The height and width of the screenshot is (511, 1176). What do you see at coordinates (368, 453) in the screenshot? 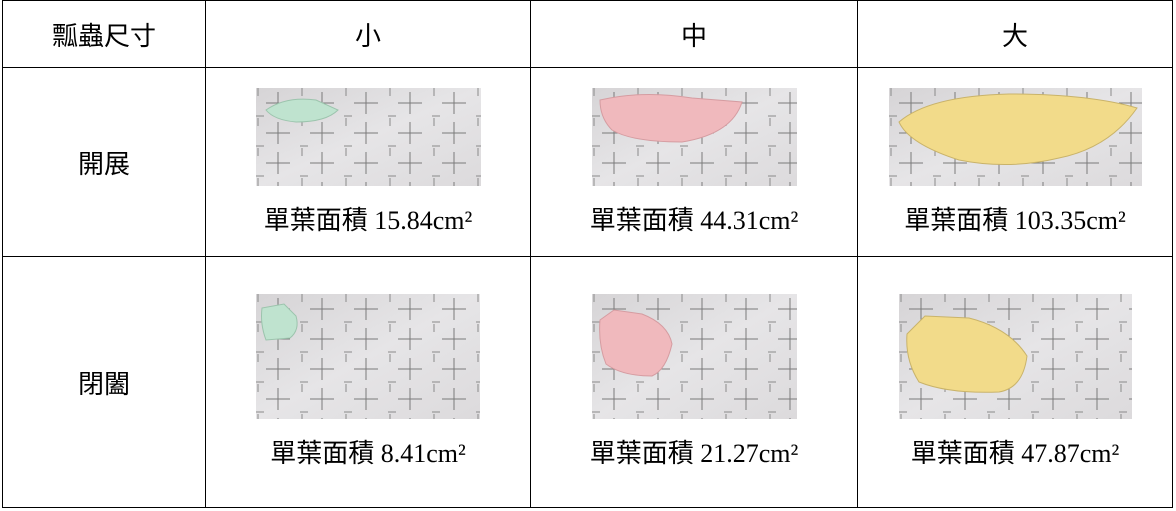
I see `caption: 單葉面積 8.41cm²` at bounding box center [368, 453].